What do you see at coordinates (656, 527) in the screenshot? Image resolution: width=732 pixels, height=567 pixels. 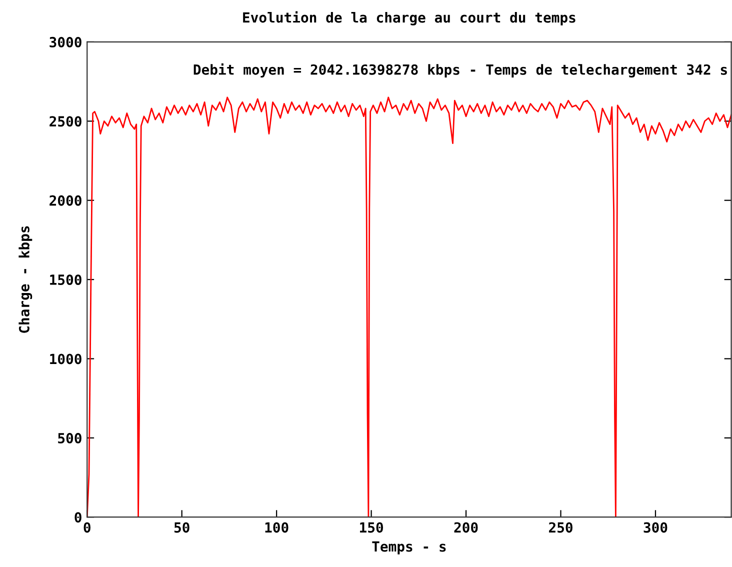 I see `x-tick-label: 300` at bounding box center [656, 527].